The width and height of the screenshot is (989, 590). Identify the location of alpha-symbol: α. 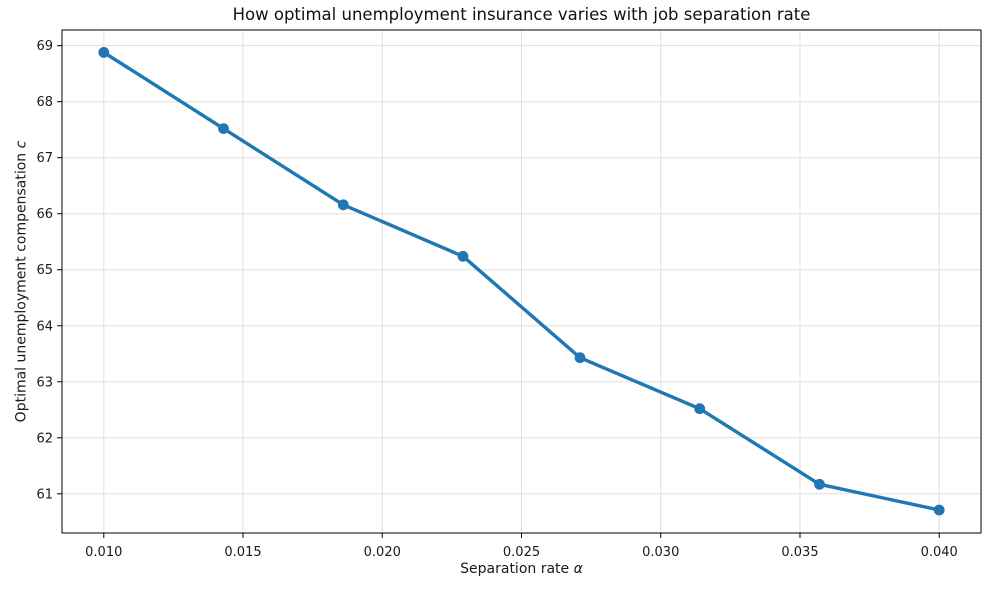
(579, 569).